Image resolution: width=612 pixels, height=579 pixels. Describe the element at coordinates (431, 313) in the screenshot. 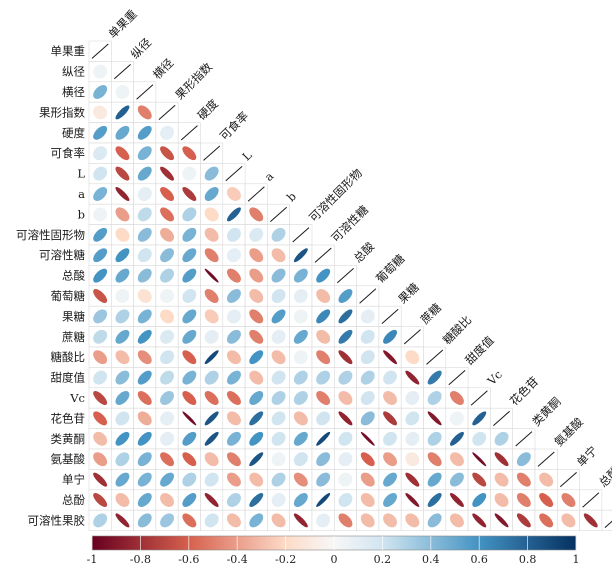

I see `column-label: 蔗糖` at that location.